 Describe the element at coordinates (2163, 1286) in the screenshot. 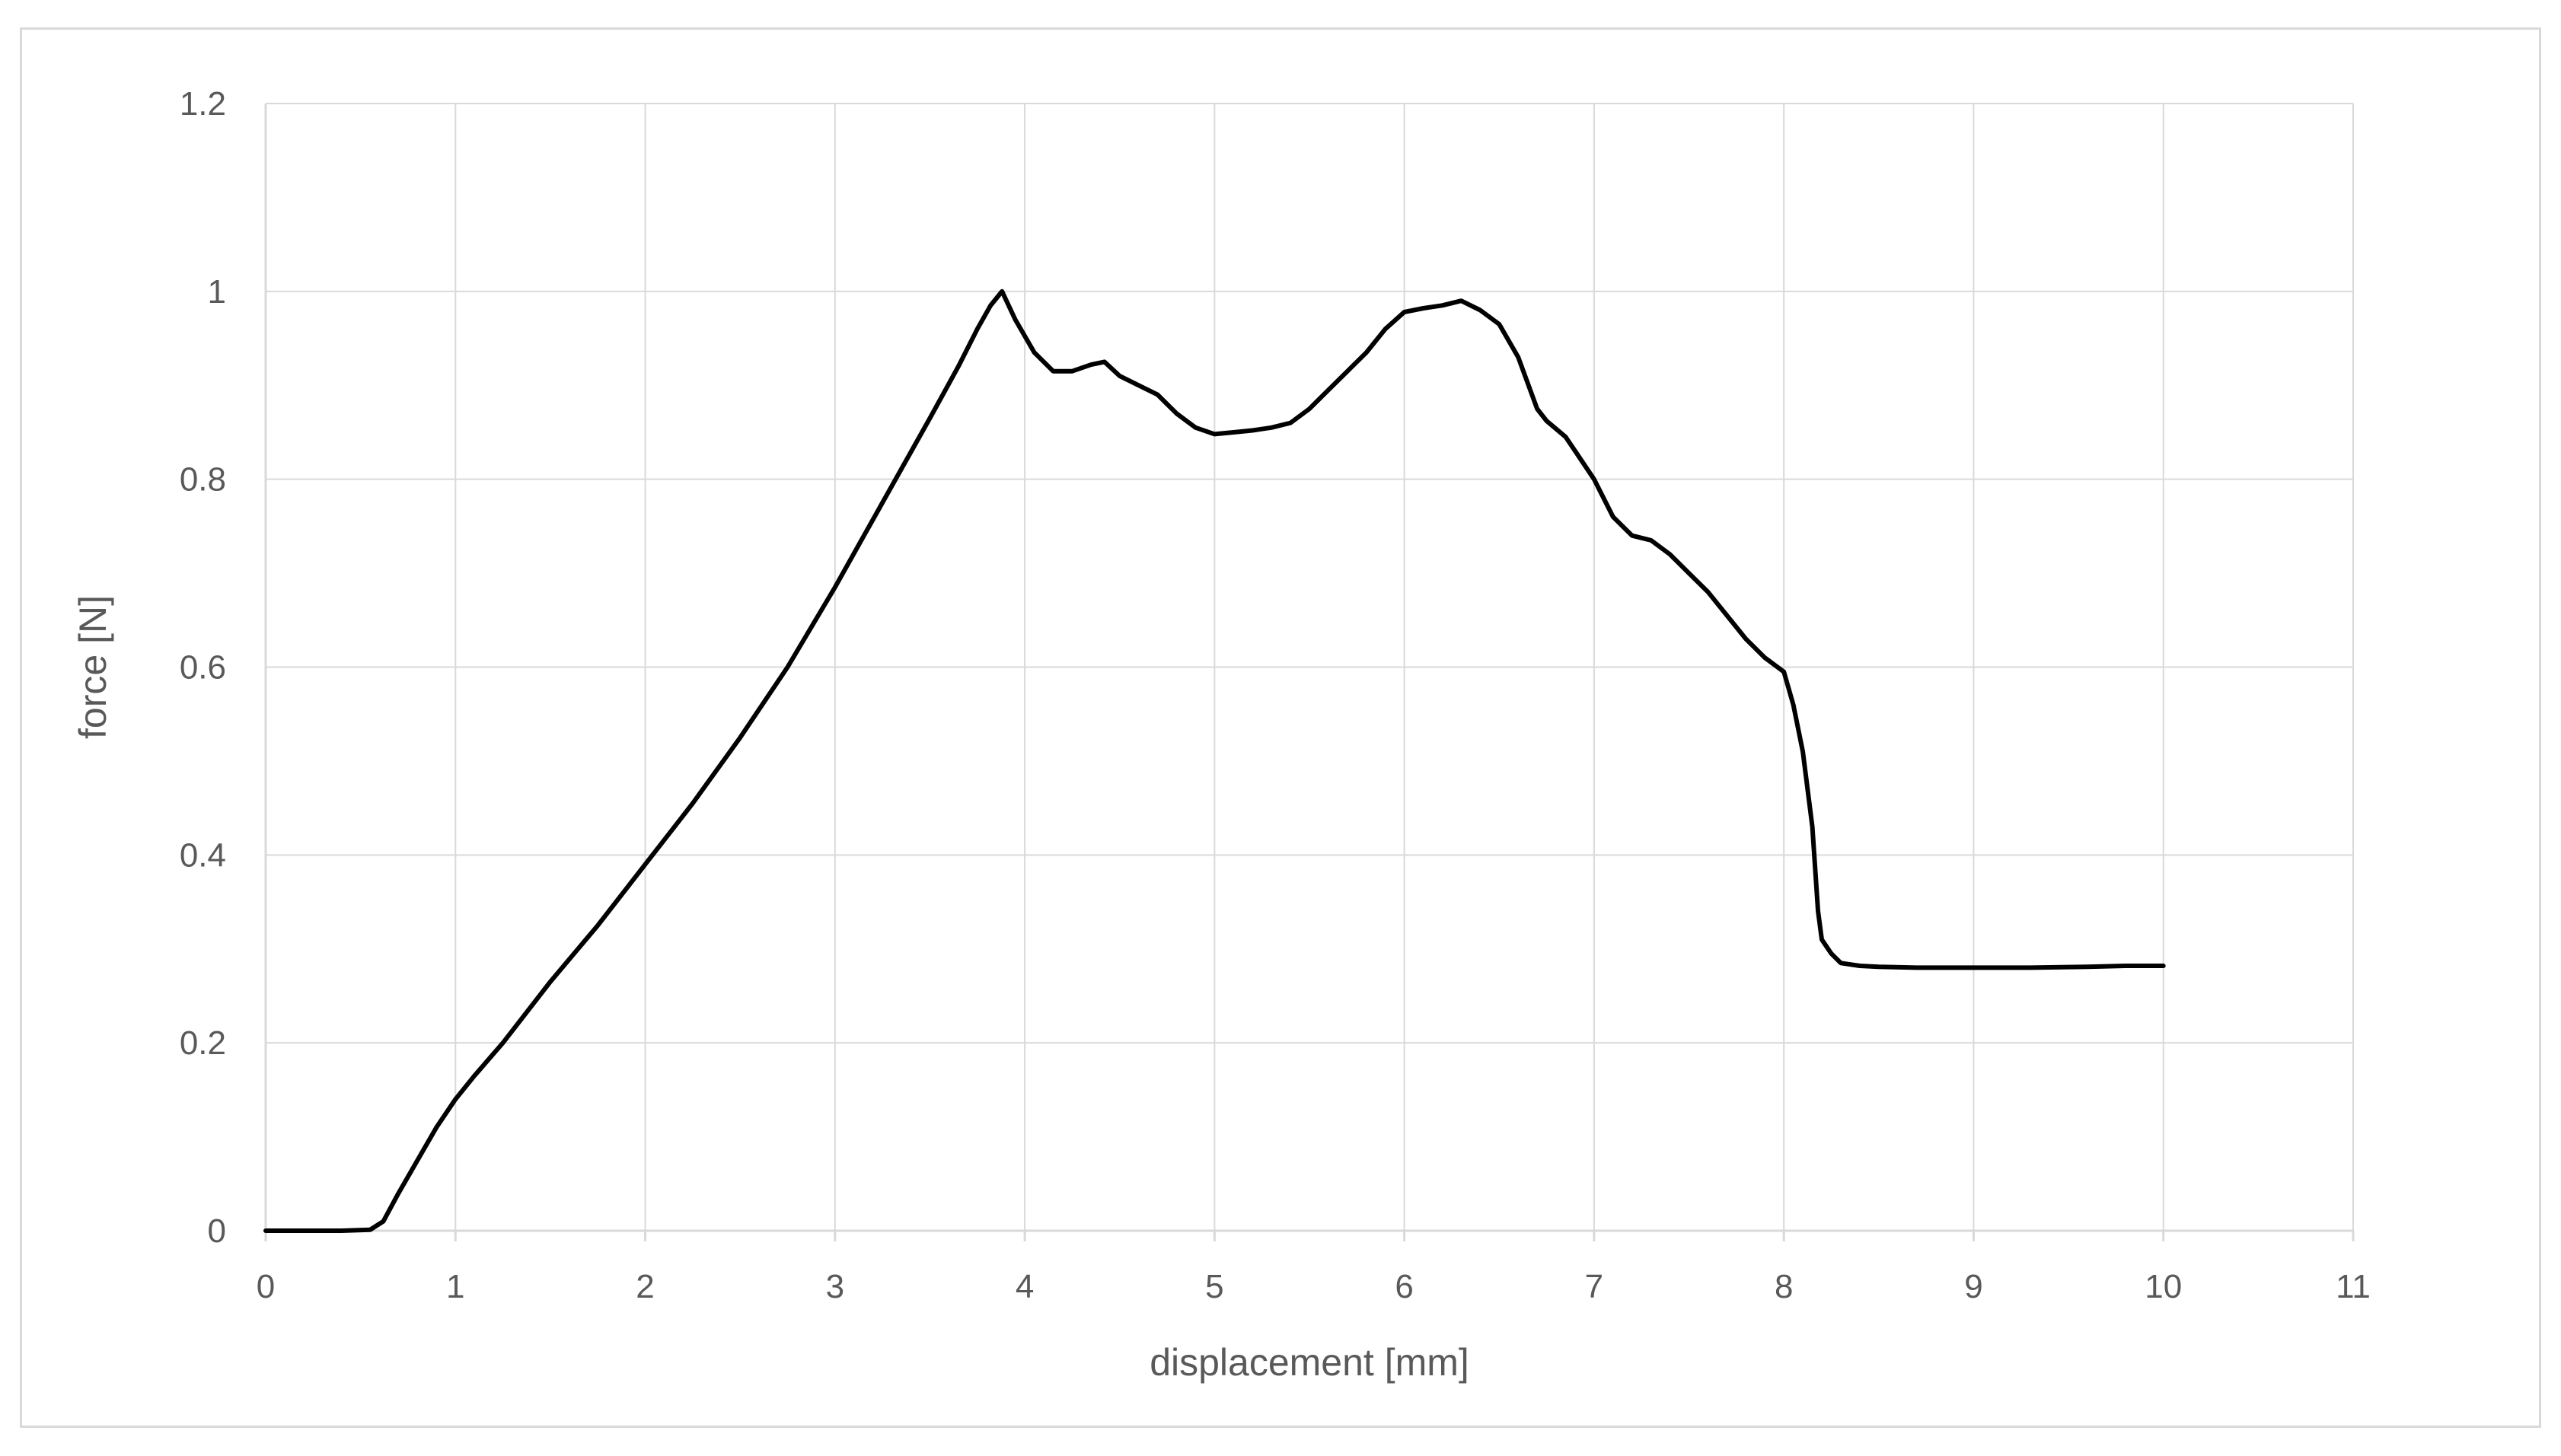

I see `x-tick-label: 10` at that location.